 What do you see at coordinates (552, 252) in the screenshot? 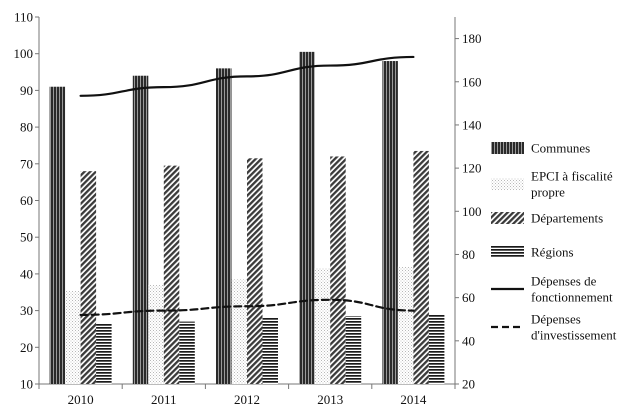
I see `legend-label-r-gions: Régions` at bounding box center [552, 252].